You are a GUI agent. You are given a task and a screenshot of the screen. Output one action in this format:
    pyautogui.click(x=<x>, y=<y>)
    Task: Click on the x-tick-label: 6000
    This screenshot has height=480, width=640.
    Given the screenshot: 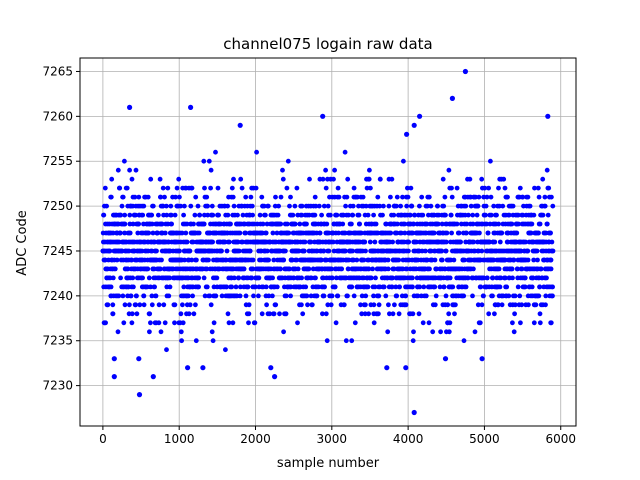 What is the action you would take?
    pyautogui.click(x=560, y=439)
    